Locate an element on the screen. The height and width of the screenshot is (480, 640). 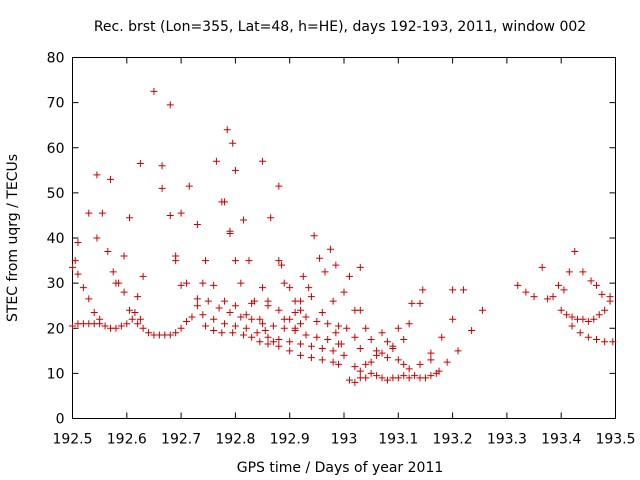
y-tick-label: 20 is located at coordinates (56, 329).